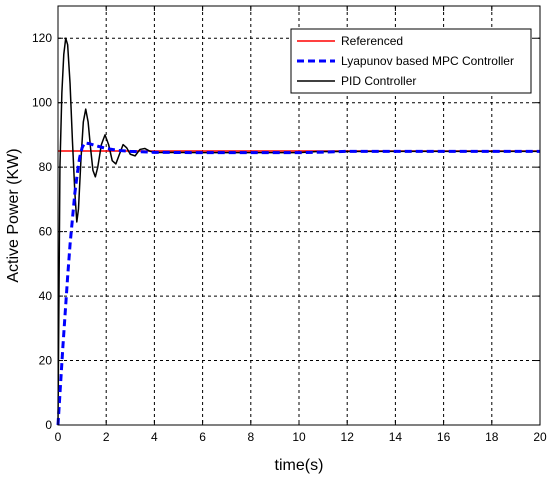  Describe the element at coordinates (540, 437) in the screenshot. I see `x-tick-label: 20` at that location.